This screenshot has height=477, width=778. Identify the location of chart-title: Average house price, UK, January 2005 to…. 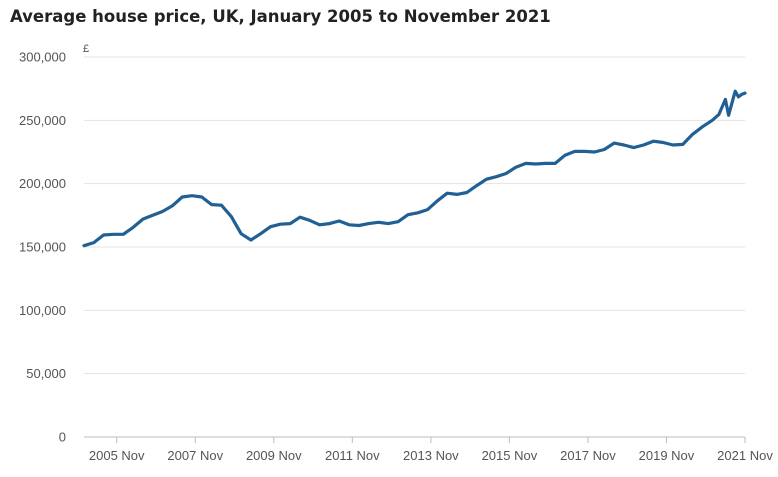
(280, 16).